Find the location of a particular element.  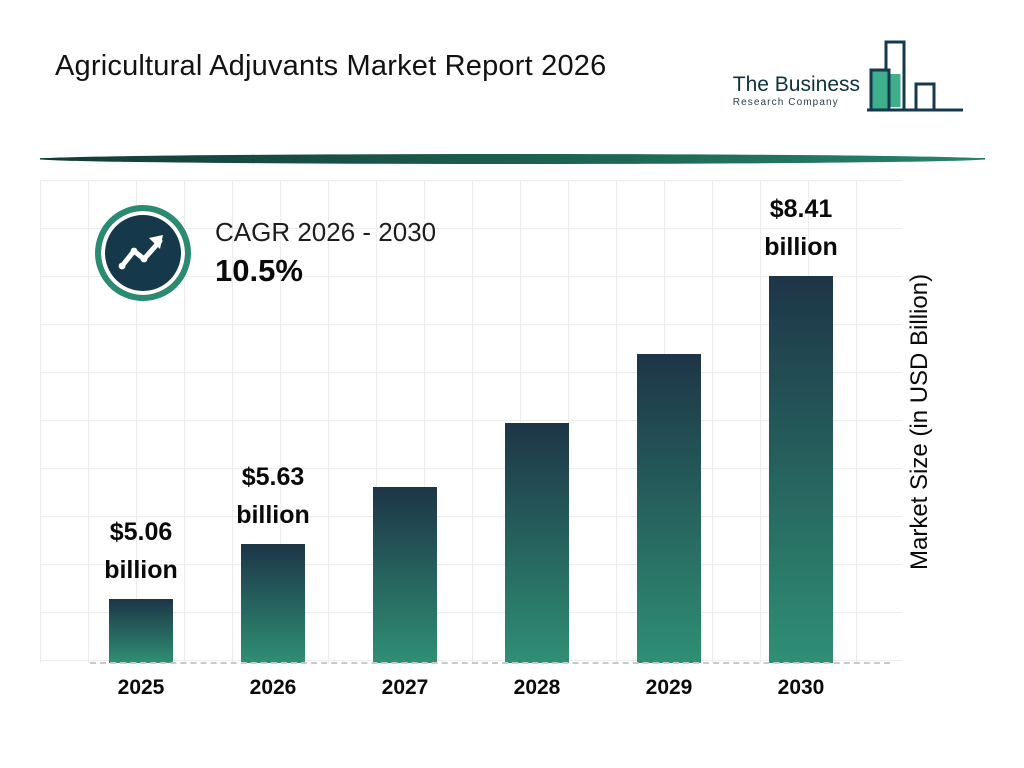

bar-group-2029 is located at coordinates (669, 508).